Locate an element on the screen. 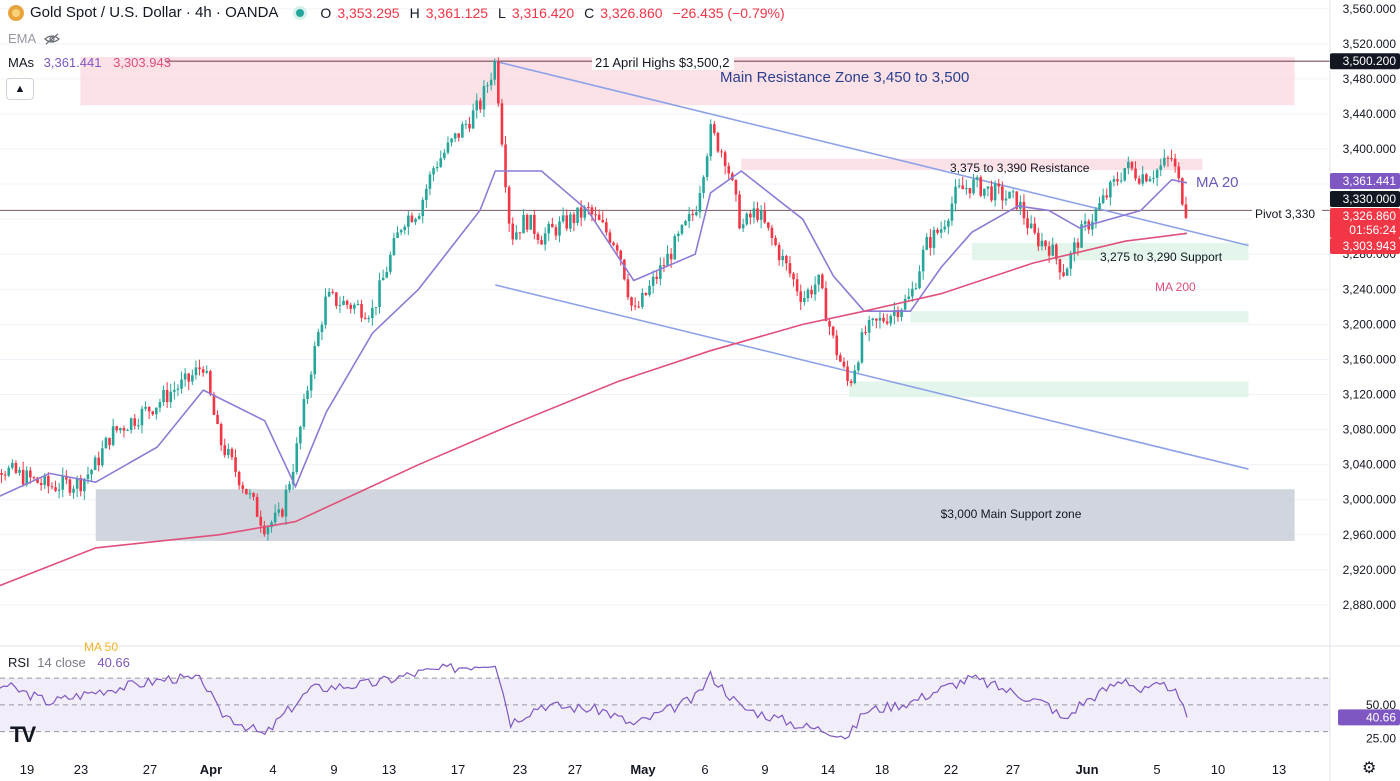  label-background is located at coordinates (1287, 214).